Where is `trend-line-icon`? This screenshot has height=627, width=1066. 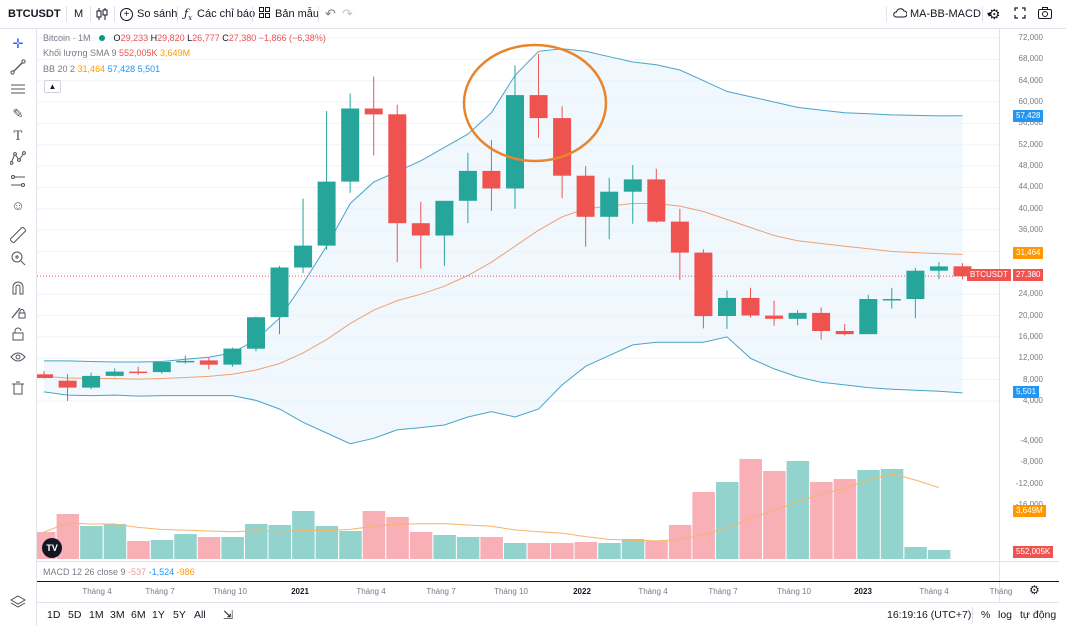 trend-line-icon is located at coordinates (18, 68).